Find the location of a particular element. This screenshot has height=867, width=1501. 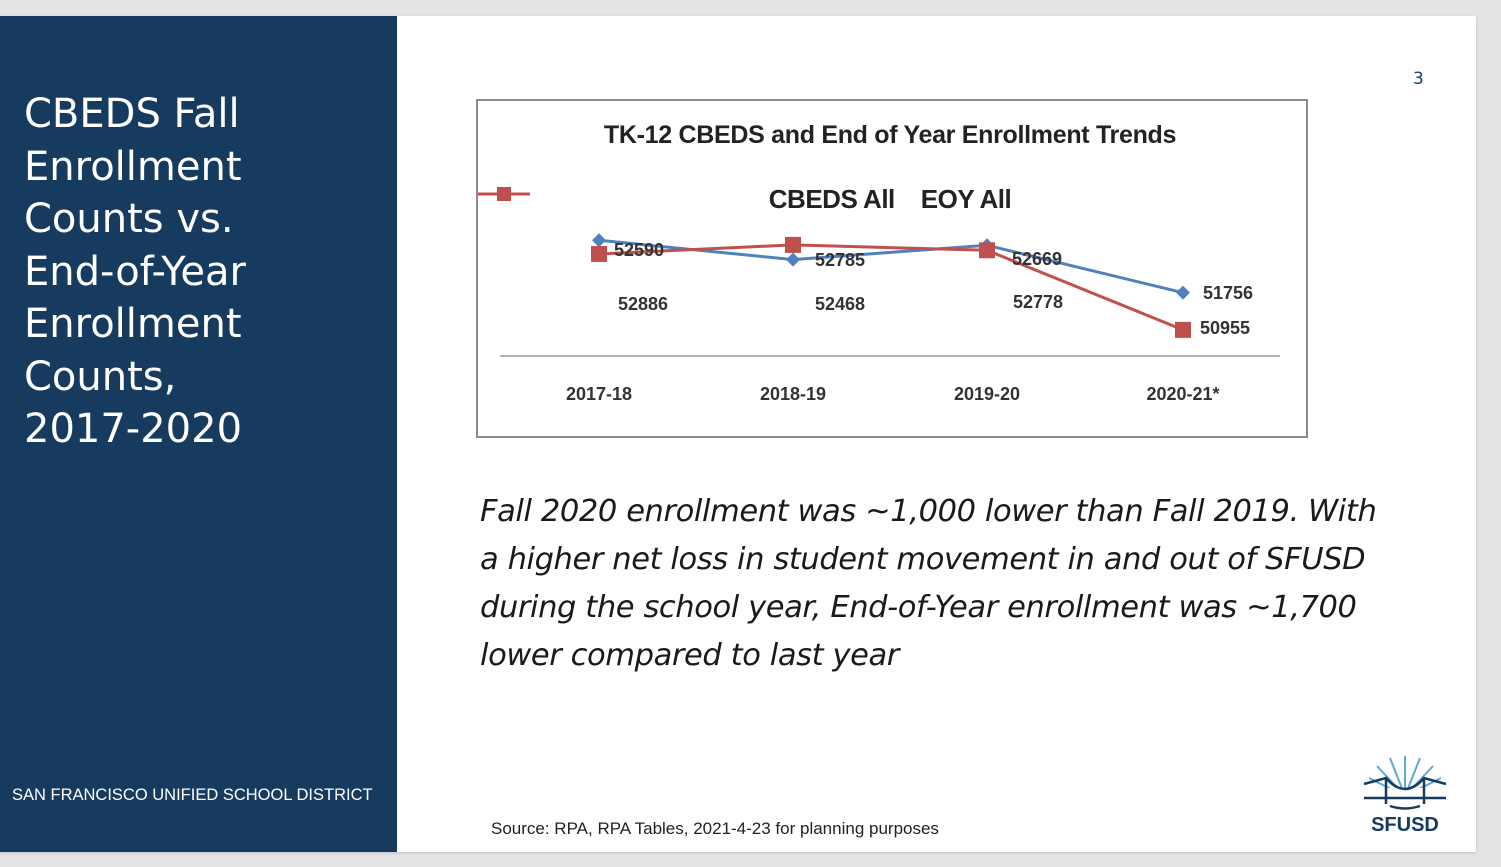

data-label-eoy: 52669 is located at coordinates (1037, 259).